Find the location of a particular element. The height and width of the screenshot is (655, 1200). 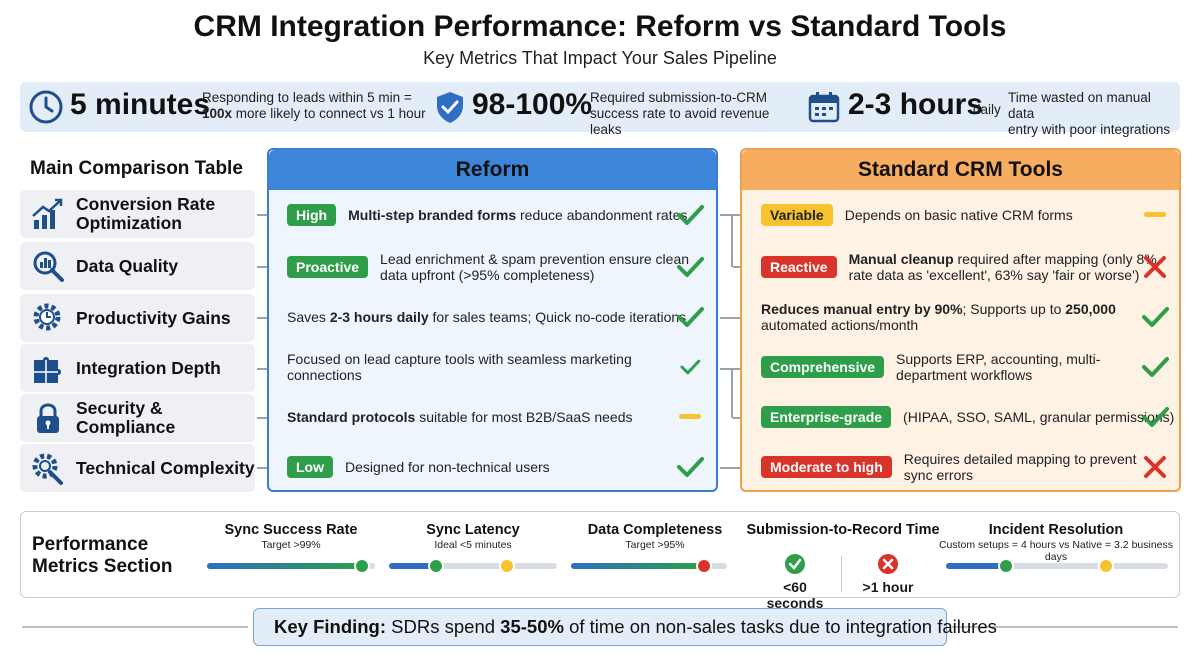

standard-complexity-line1: Requires detailed mapping to prevent is located at coordinates (1020, 459).